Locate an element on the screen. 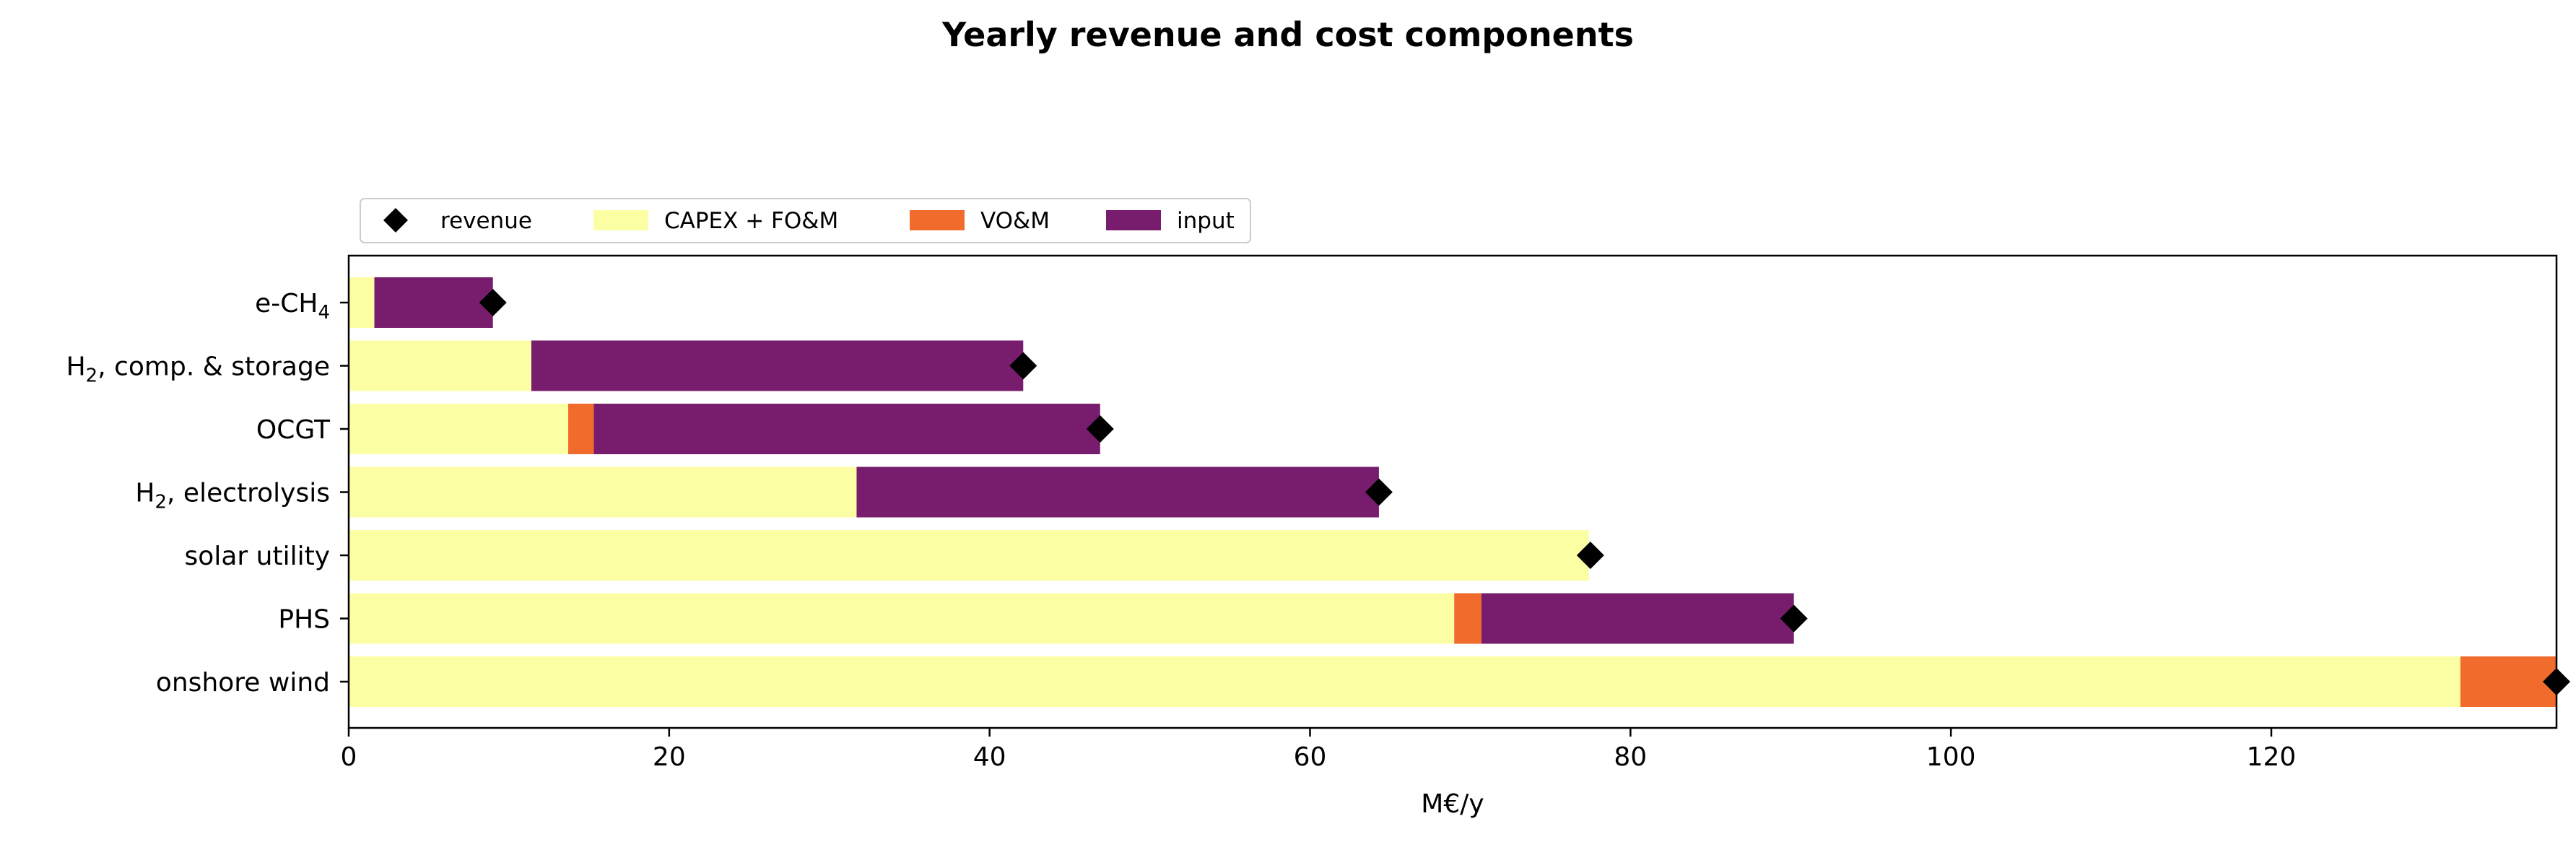 The image size is (2576, 842). legend-label-2: input is located at coordinates (1206, 221).